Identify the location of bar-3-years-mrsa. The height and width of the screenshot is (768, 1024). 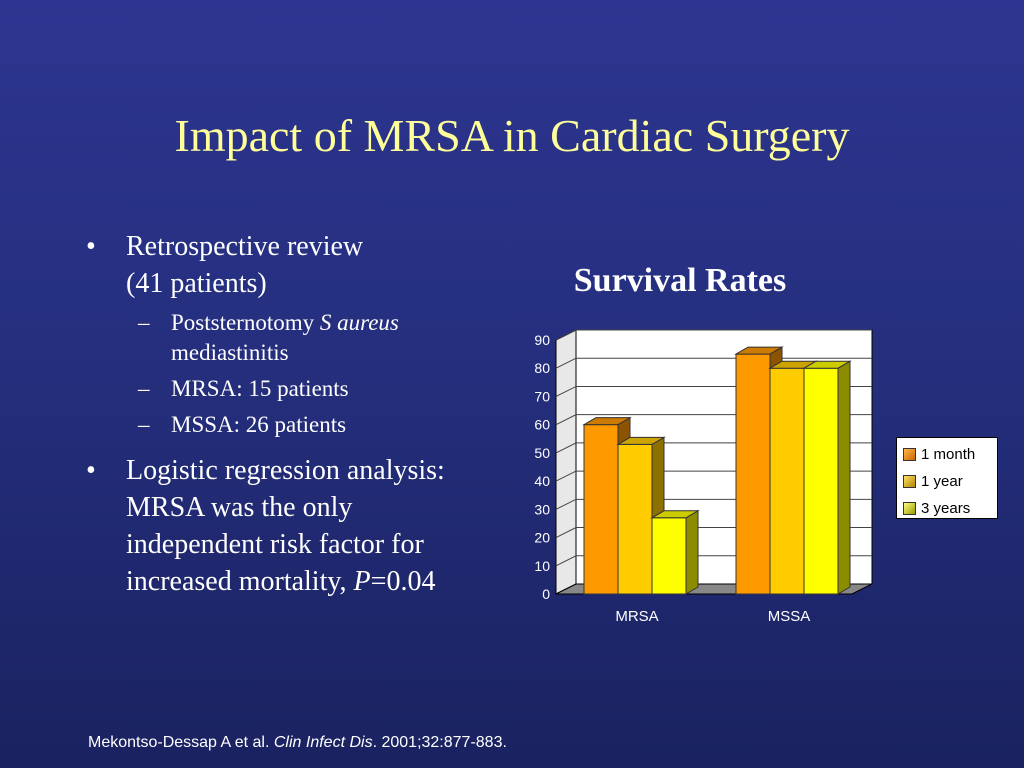
(675, 552).